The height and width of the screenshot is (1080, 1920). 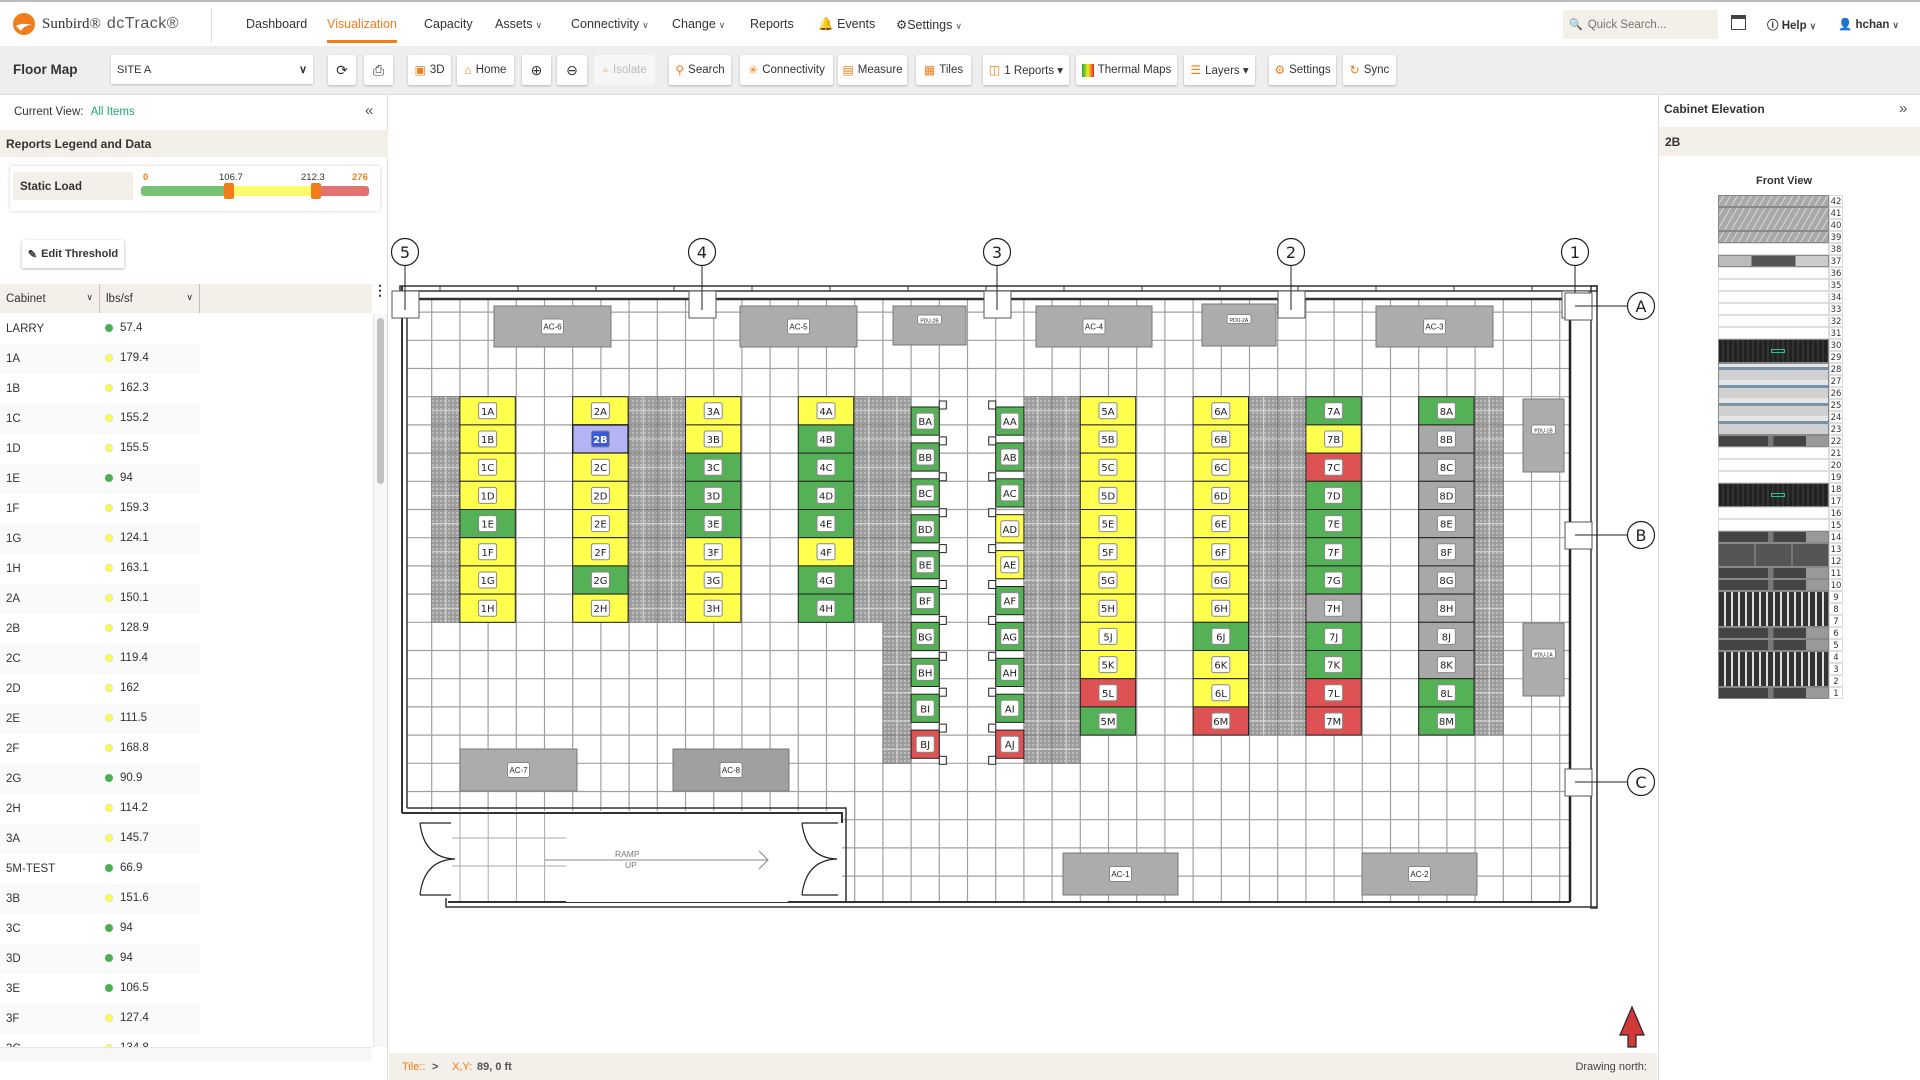 I want to click on equipment-ac-8: AC-8, so click(x=731, y=770).